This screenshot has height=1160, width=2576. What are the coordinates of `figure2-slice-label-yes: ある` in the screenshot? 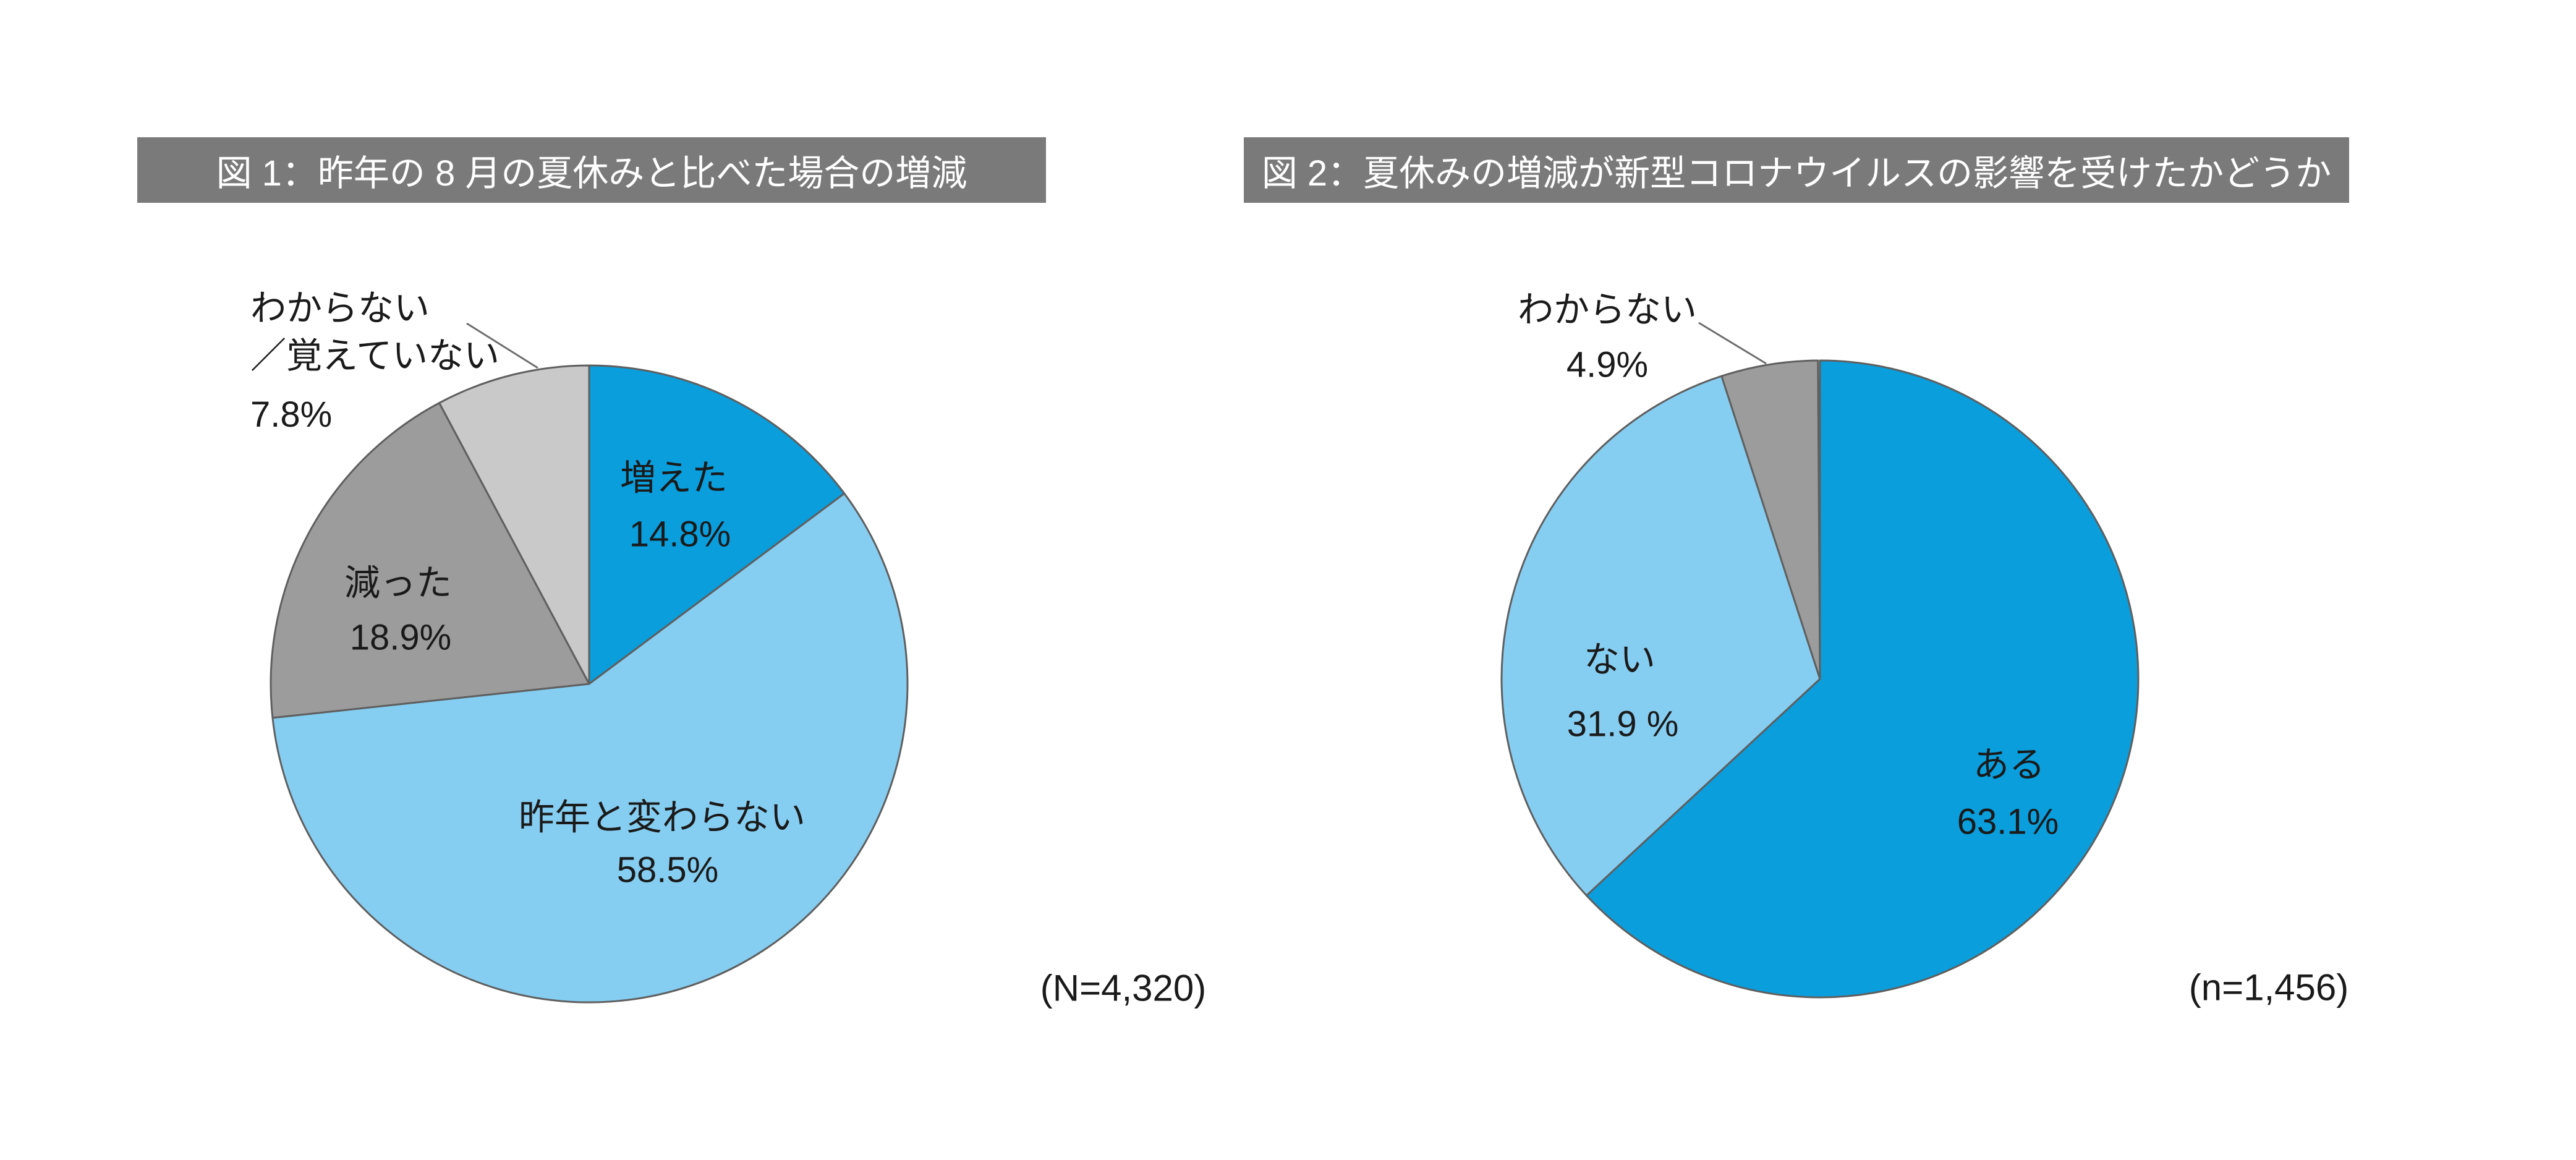 It's located at (2009, 765).